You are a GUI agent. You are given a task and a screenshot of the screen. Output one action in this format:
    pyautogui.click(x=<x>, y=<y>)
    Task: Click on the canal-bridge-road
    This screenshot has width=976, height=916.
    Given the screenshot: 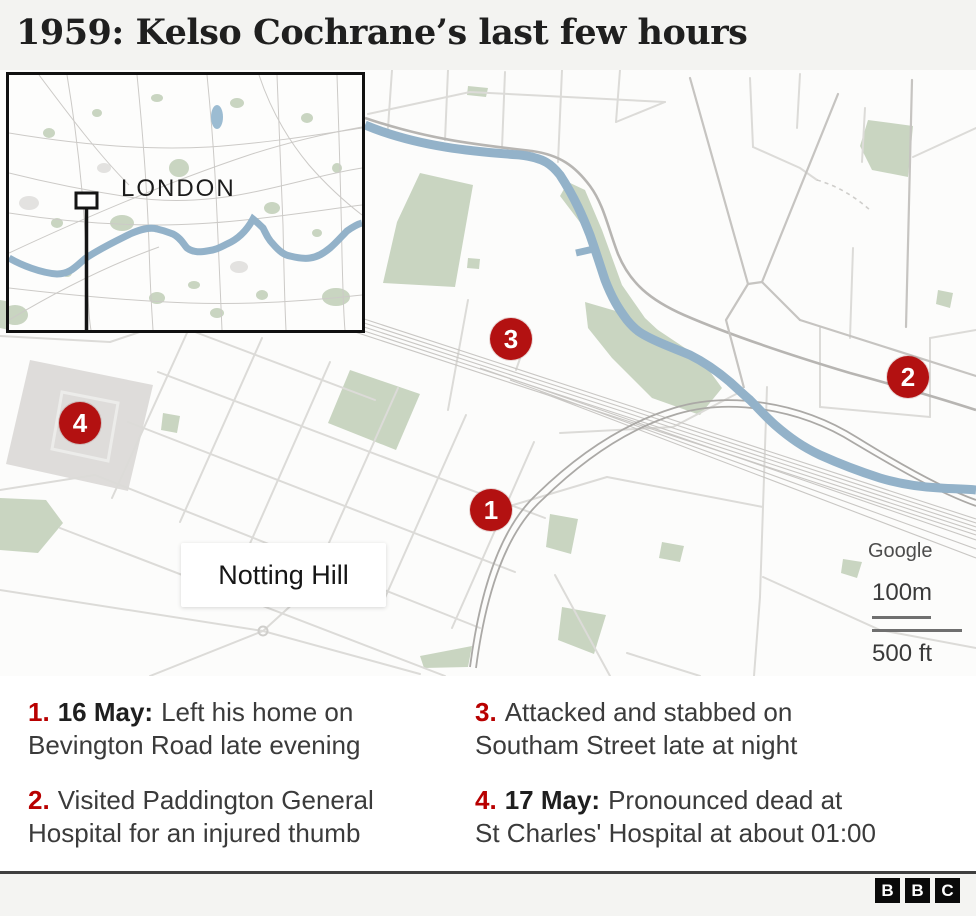 What is the action you would take?
    pyautogui.click(x=735, y=354)
    